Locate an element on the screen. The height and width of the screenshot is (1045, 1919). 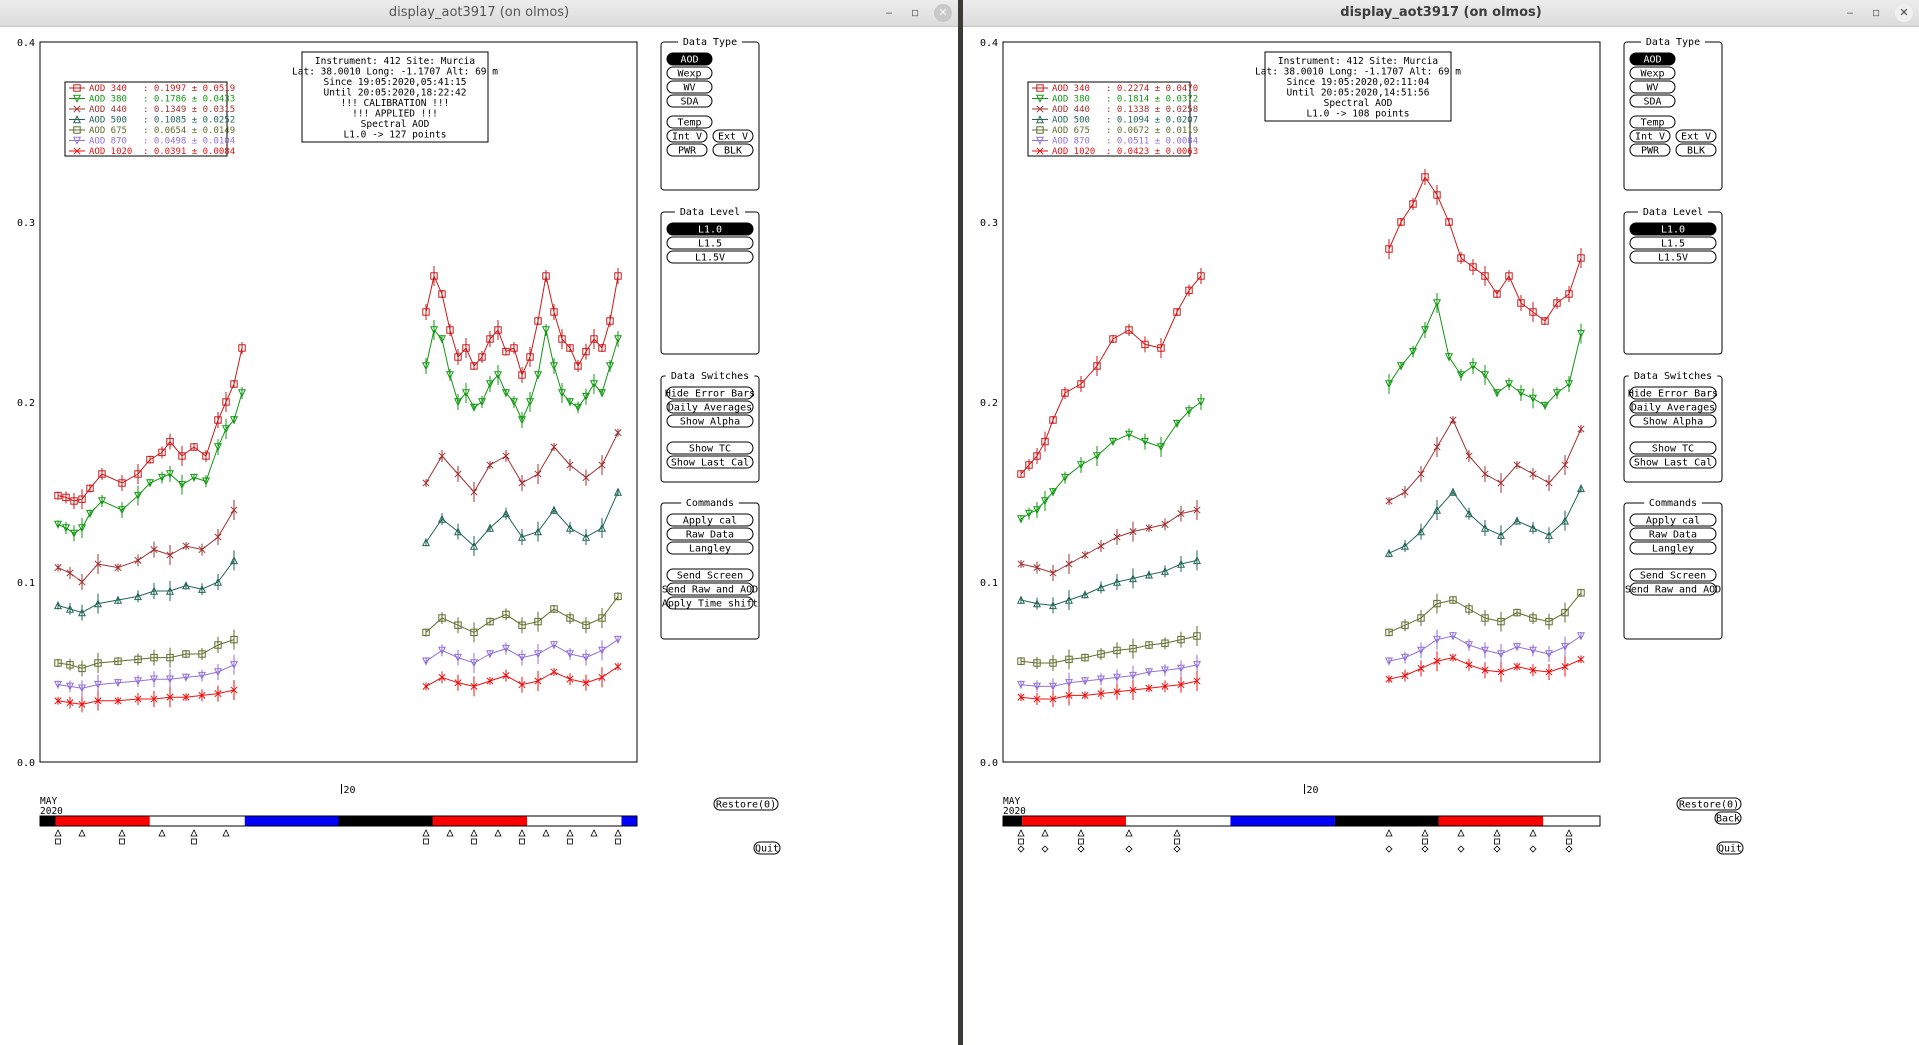
cmd-raw-data-button: Raw Data is located at coordinates (710, 534).